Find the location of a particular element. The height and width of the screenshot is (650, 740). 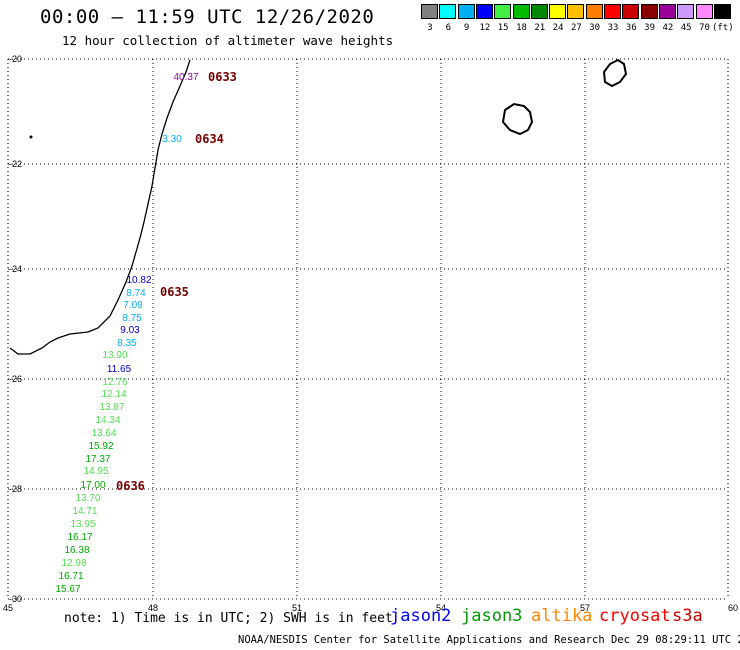

scale-label: 3 is located at coordinates (430, 28).